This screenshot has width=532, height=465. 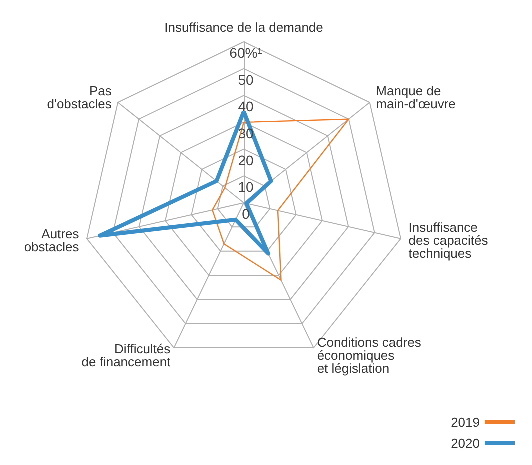 What do you see at coordinates (369, 355) in the screenshot?
I see `spoke-label: Conditions cadres économiques et législation` at bounding box center [369, 355].